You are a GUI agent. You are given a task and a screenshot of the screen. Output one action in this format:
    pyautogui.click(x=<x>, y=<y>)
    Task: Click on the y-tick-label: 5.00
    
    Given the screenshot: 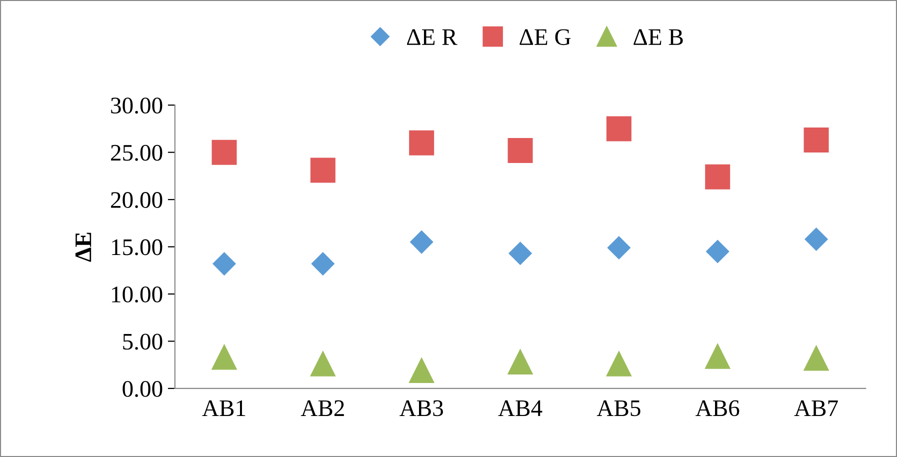 What is the action you would take?
    pyautogui.click(x=142, y=342)
    